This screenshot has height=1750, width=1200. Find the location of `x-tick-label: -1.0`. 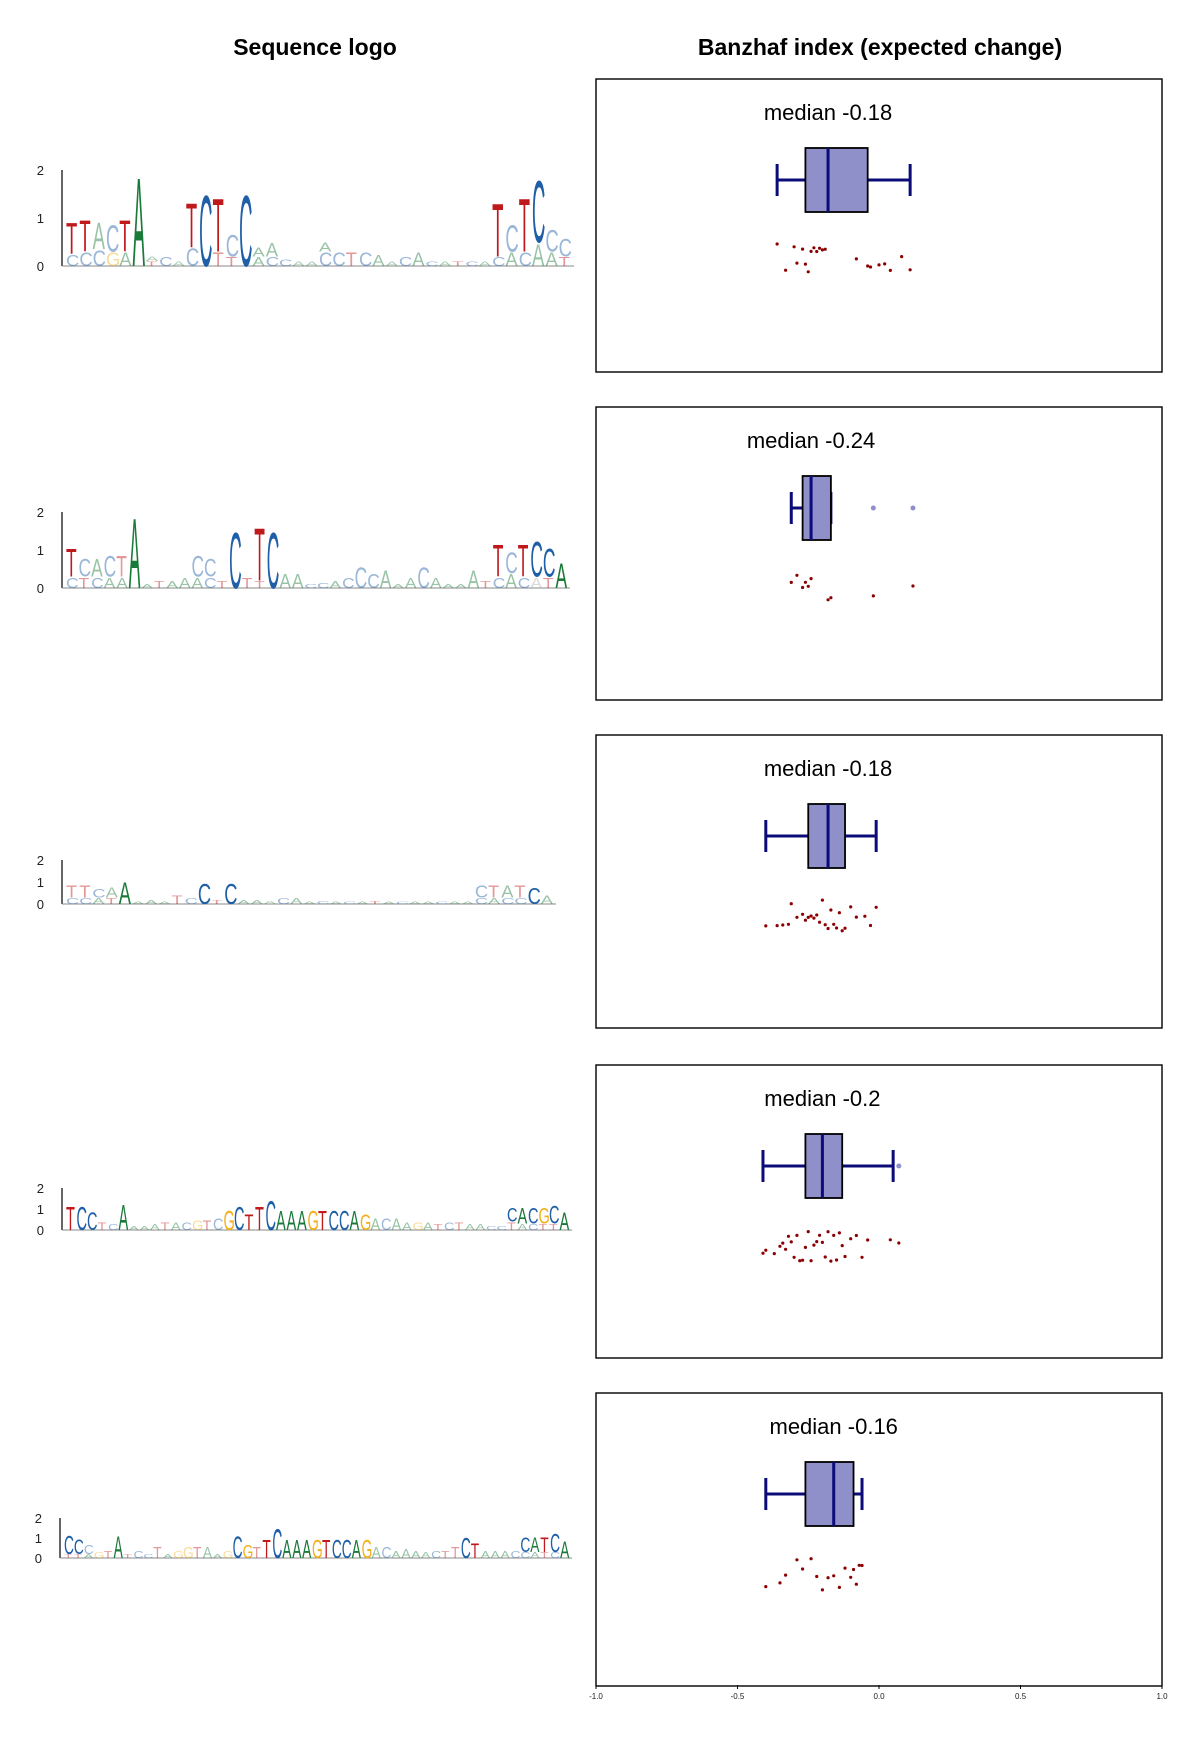

x-tick-label: -1.0 is located at coordinates (596, 1696).